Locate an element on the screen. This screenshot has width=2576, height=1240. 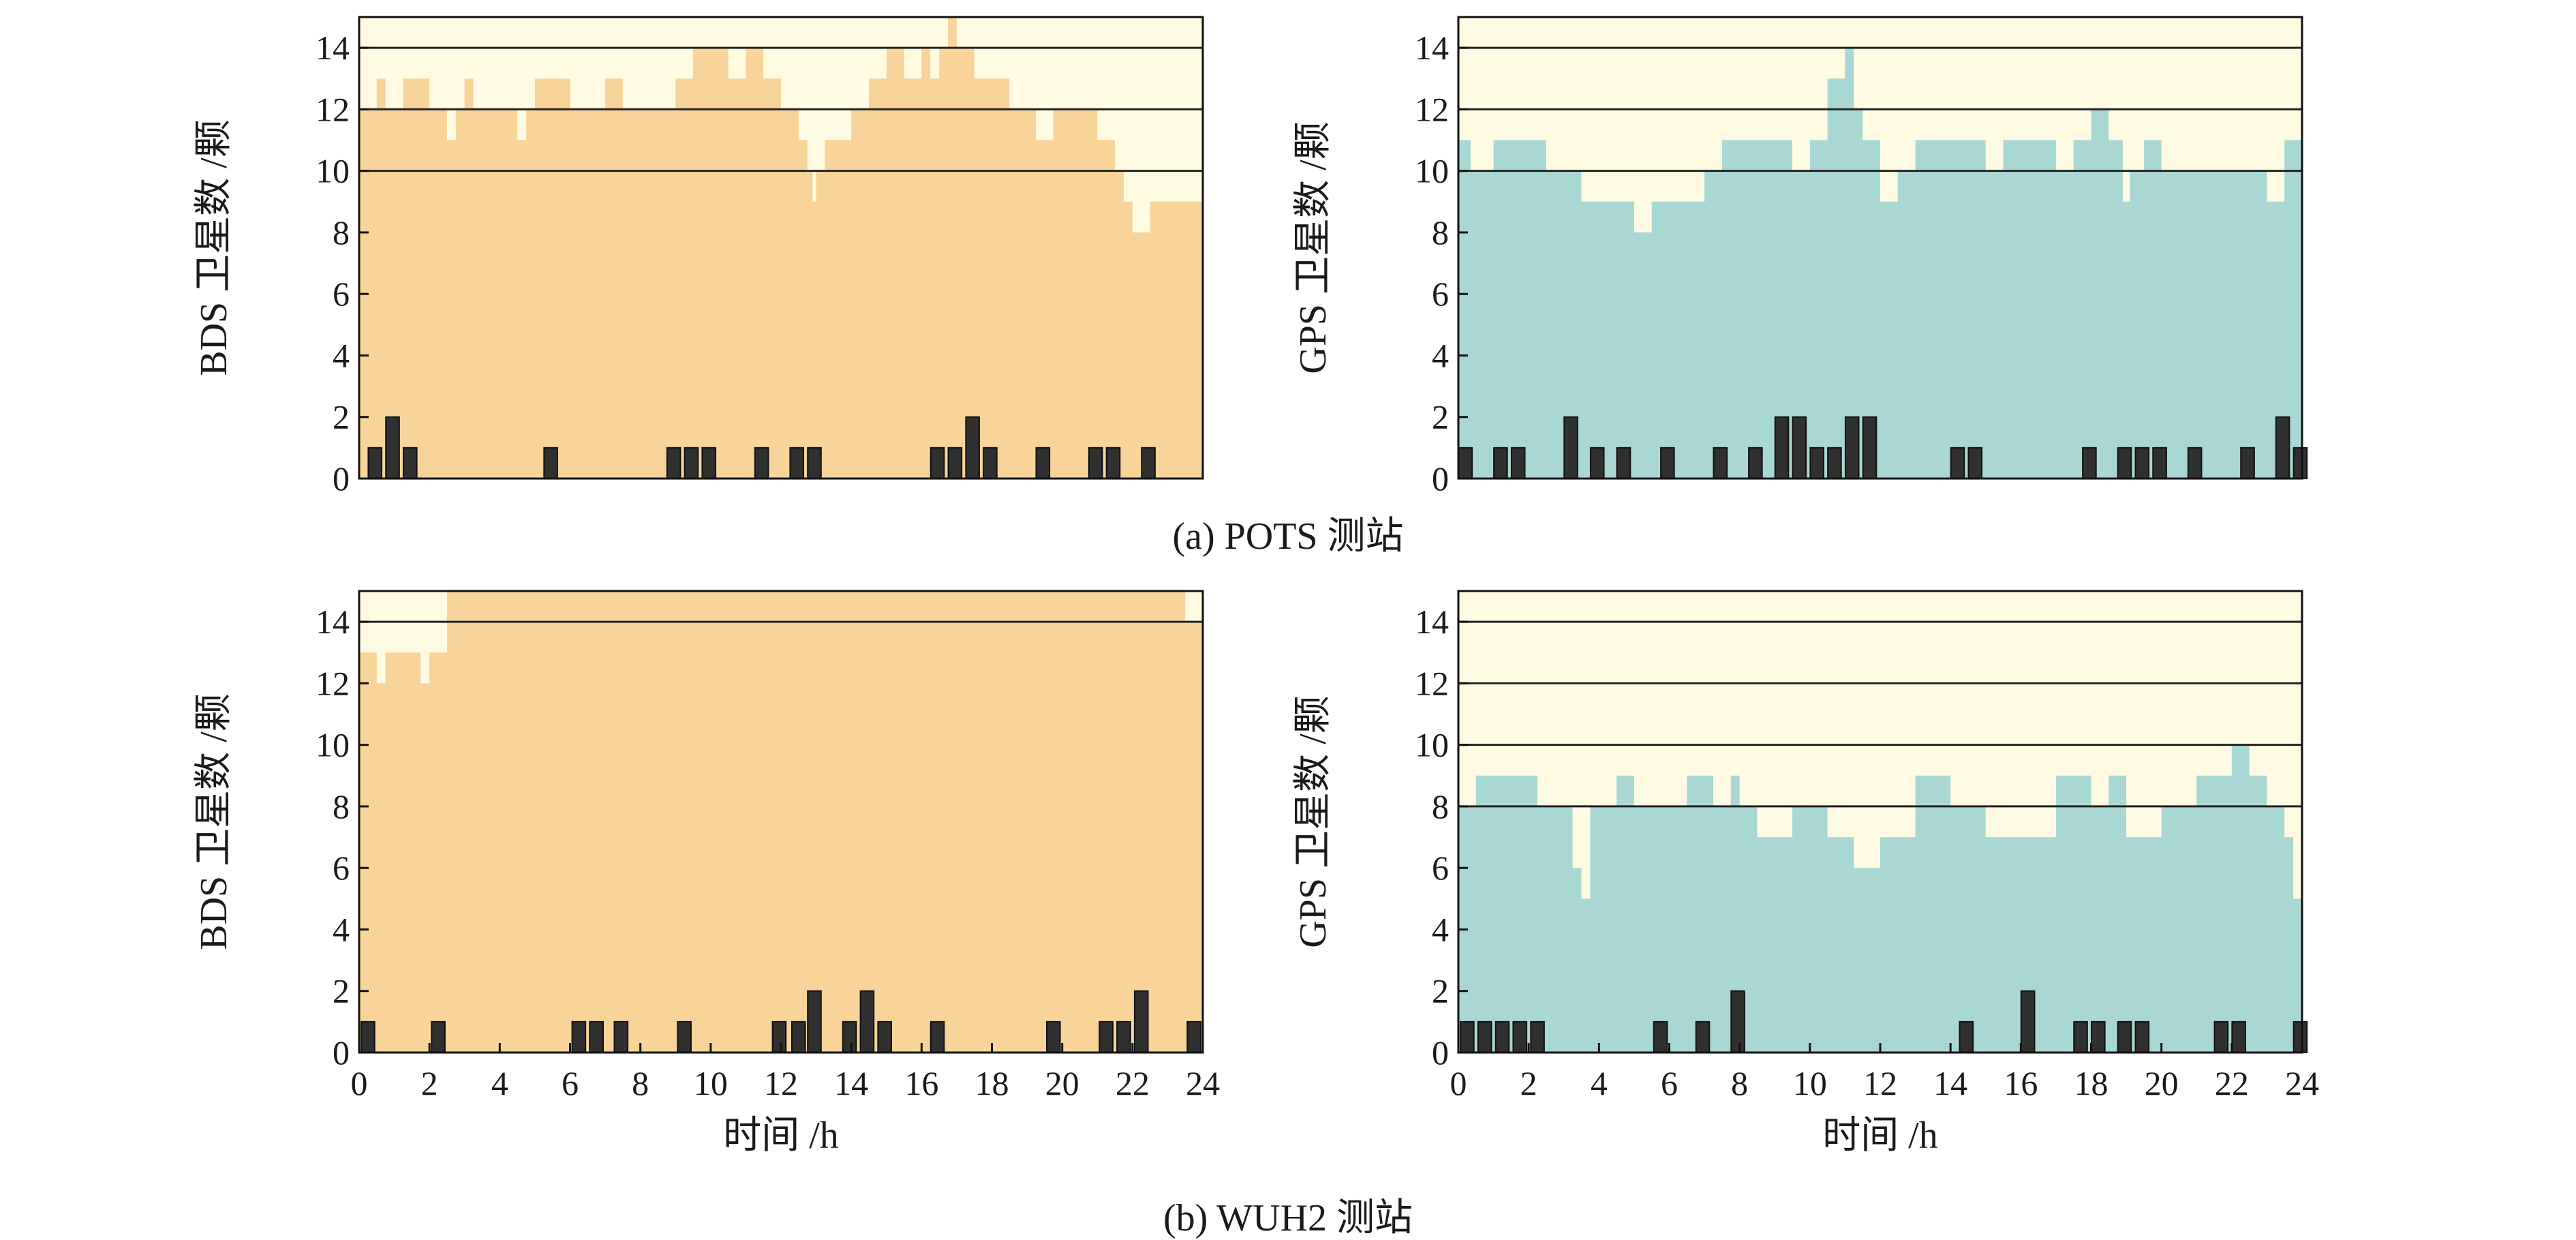
x-tick-label: 0 is located at coordinates (359, 1083).